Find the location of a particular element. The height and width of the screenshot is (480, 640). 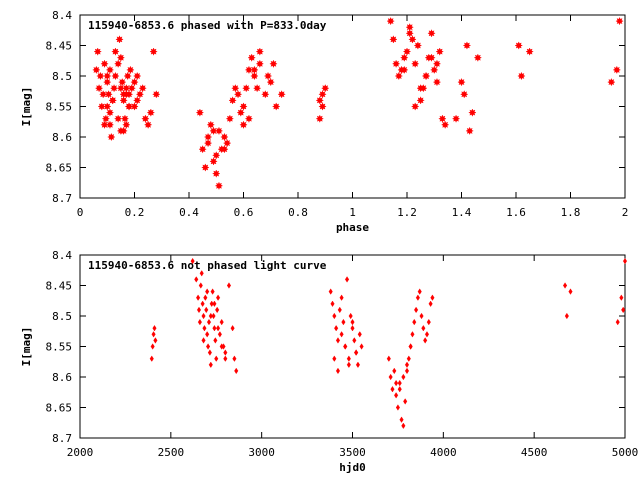

y-tick-label: 8.4 is located at coordinates (62, 255).